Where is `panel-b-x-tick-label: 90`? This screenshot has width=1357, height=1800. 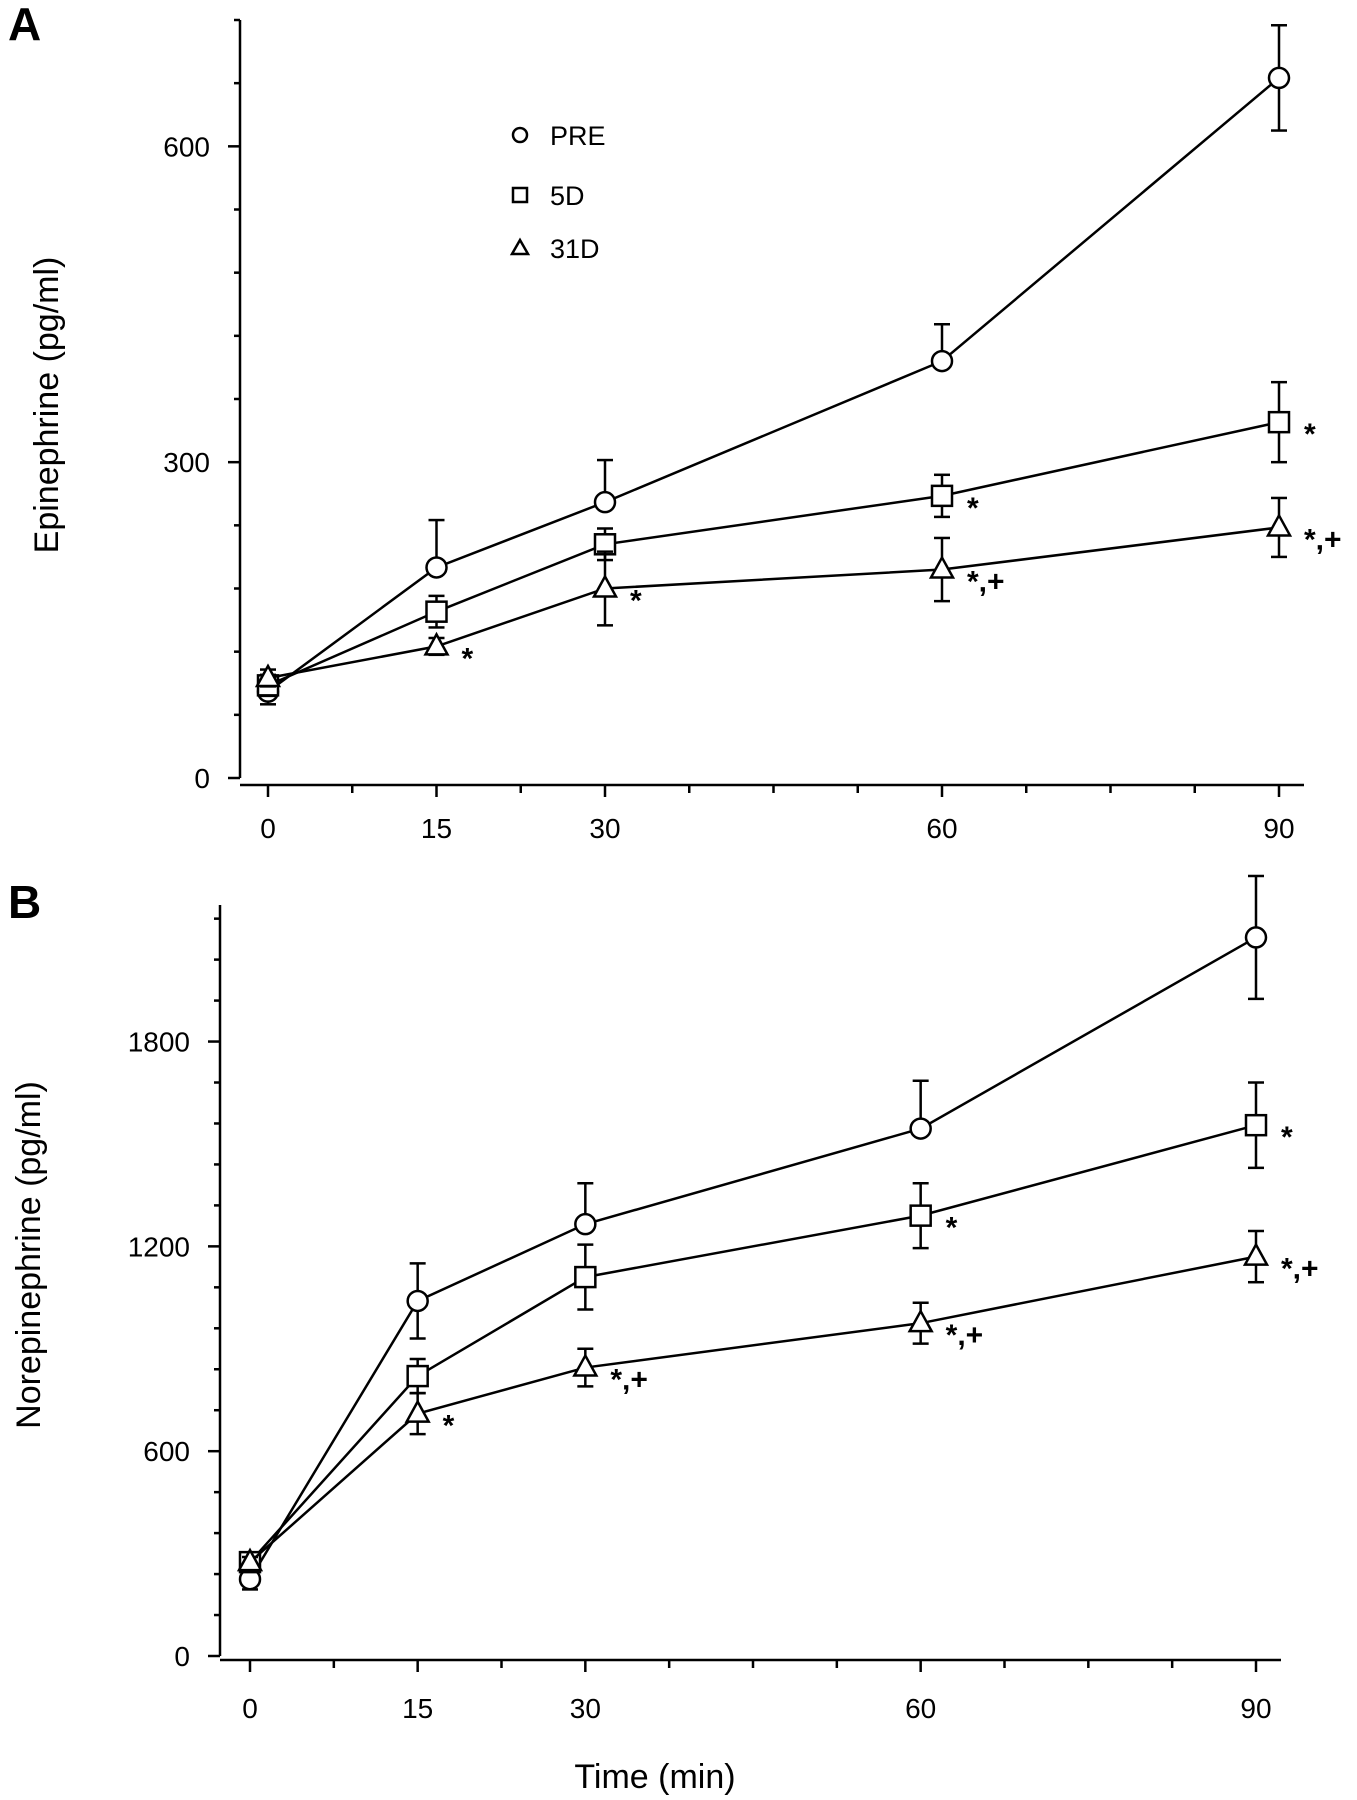
panel-b-x-tick-label: 90 is located at coordinates (1255, 1708).